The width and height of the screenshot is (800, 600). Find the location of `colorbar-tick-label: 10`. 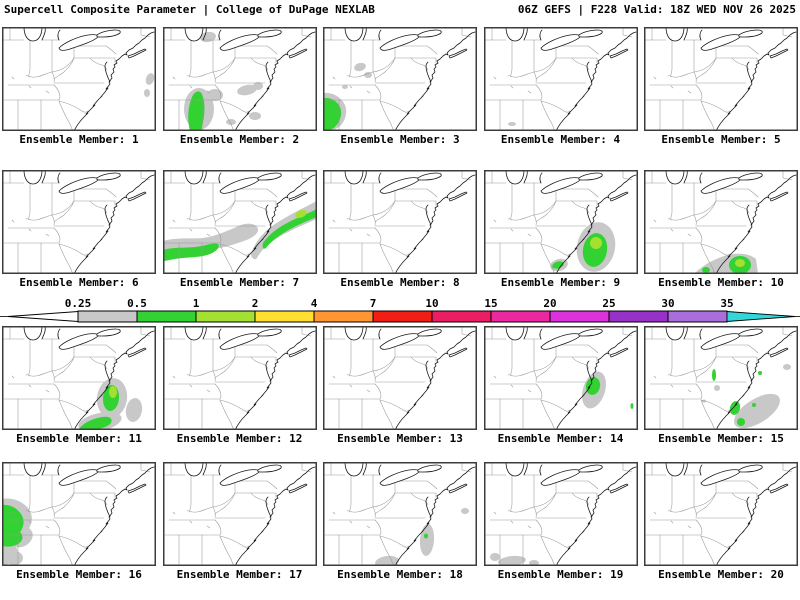

colorbar-tick-label: 10 is located at coordinates (431, 303).